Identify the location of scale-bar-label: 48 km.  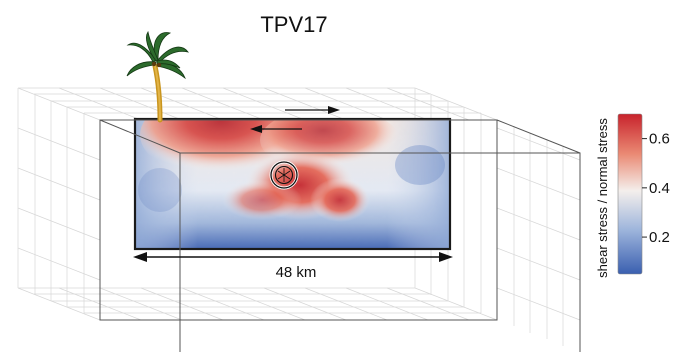
(296, 272).